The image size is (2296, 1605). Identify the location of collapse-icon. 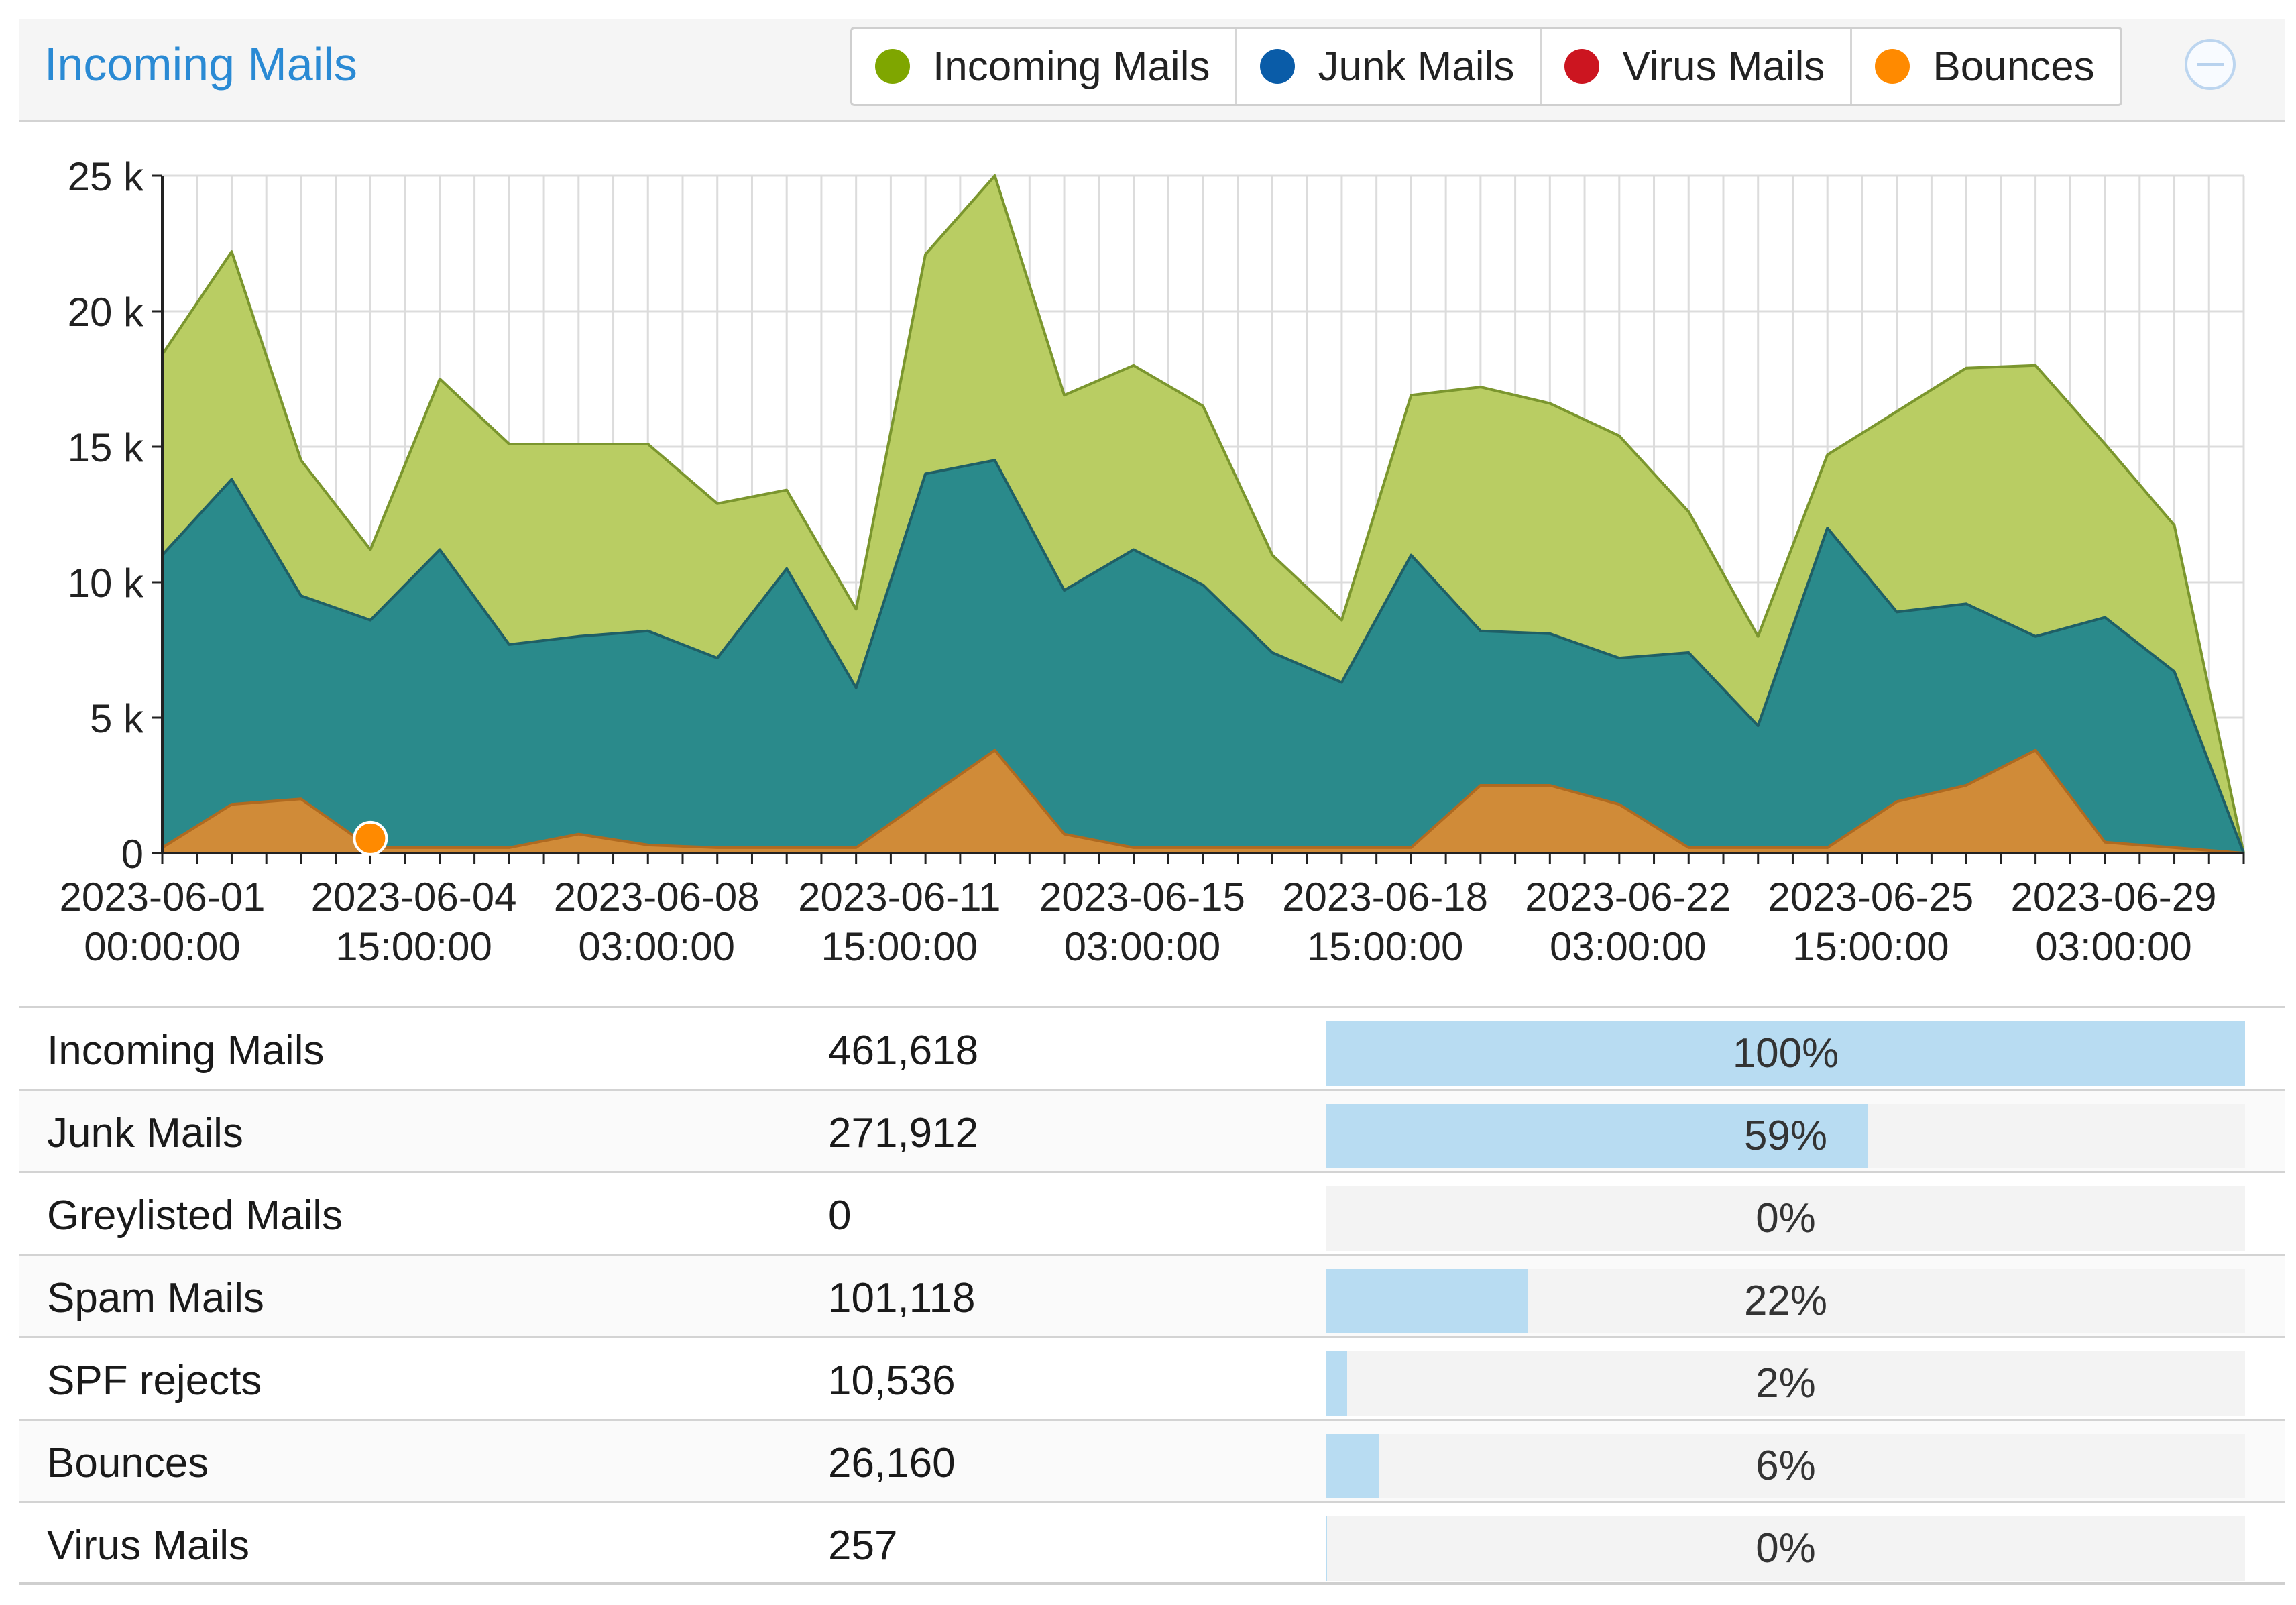
(2210, 64).